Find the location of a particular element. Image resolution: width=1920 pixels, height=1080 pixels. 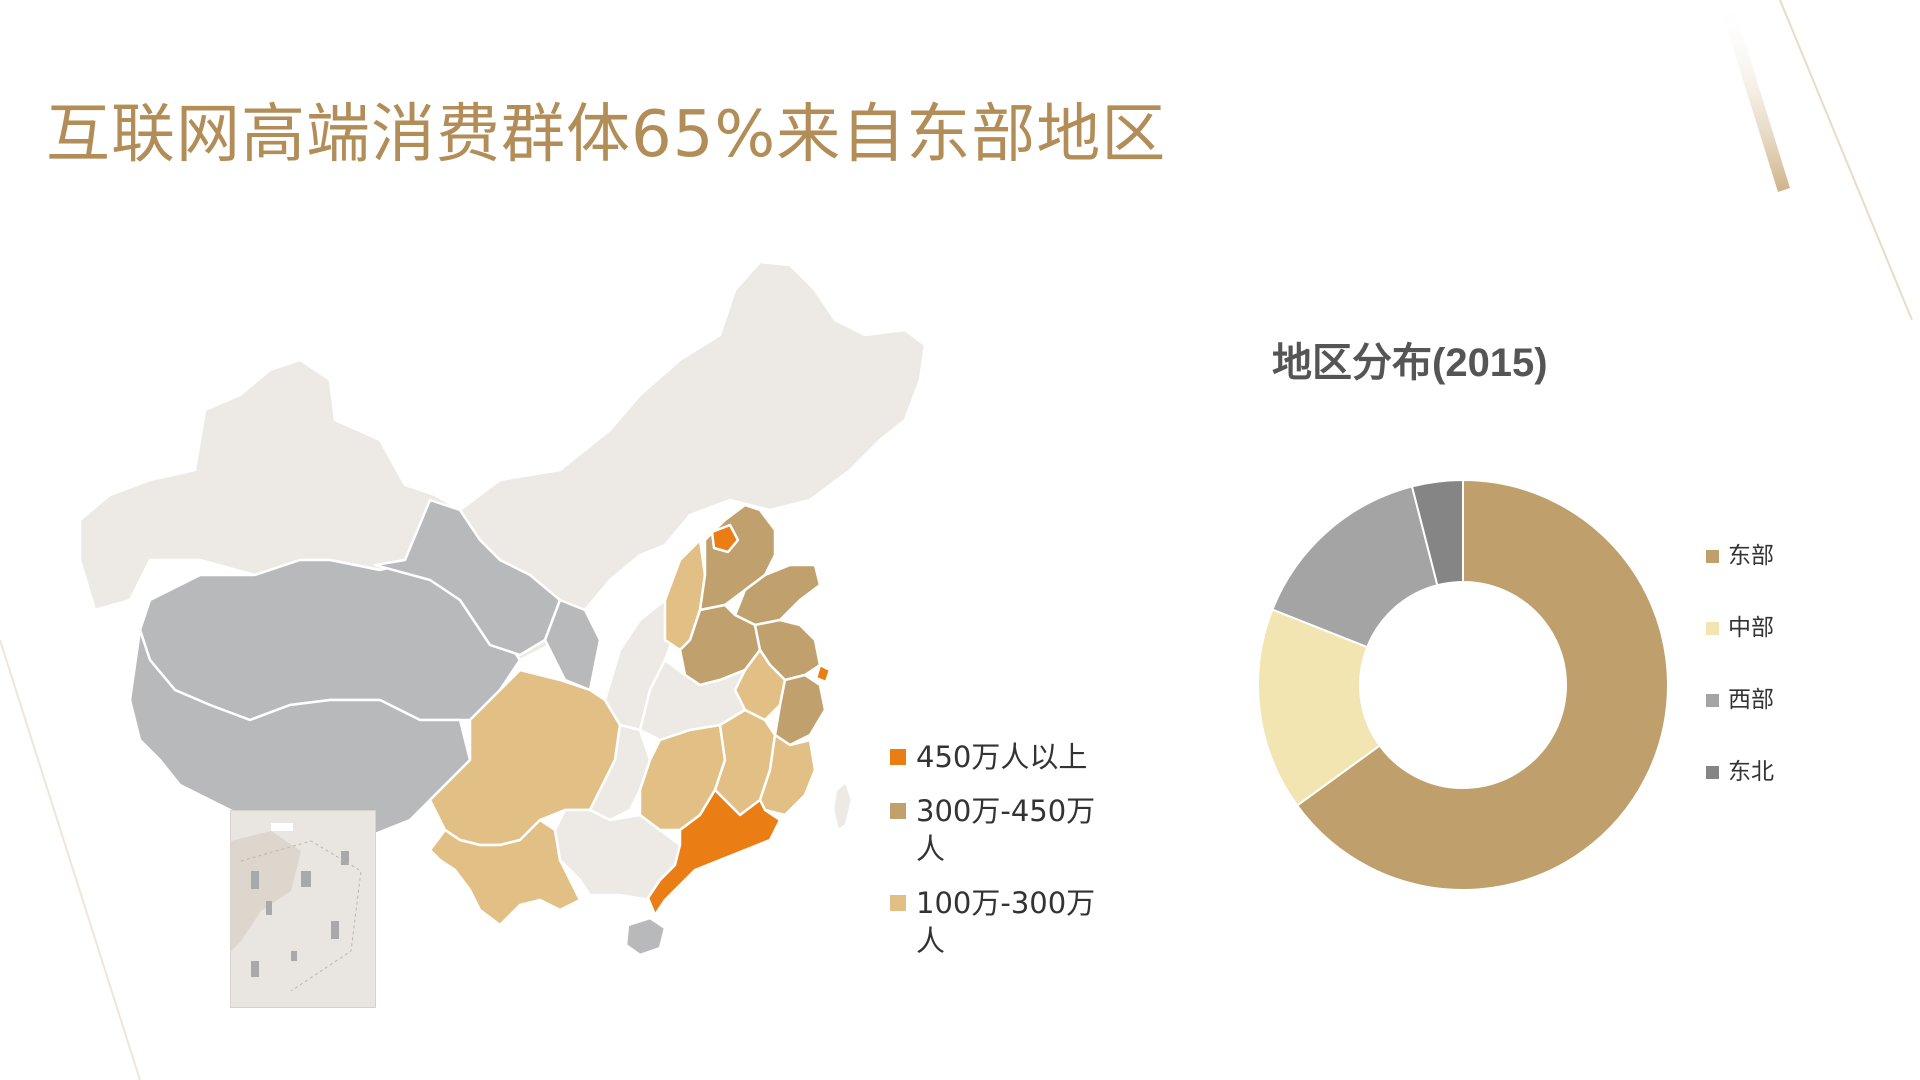

donut-slice-east is located at coordinates (1482, 684).